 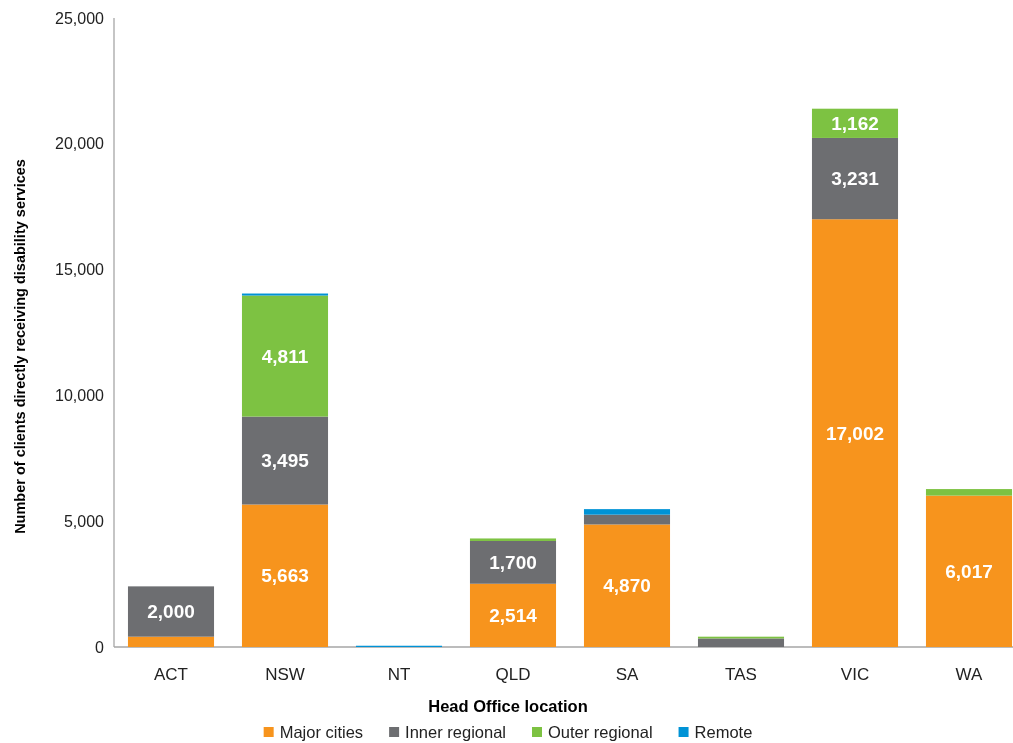 I want to click on data-label: 2,514, so click(x=513, y=616).